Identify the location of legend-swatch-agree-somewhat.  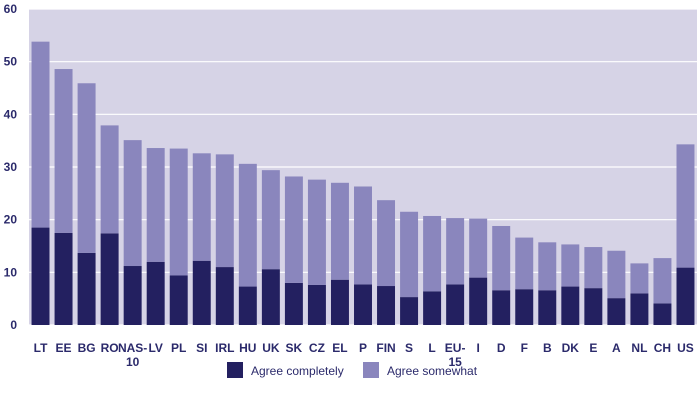
(371, 370).